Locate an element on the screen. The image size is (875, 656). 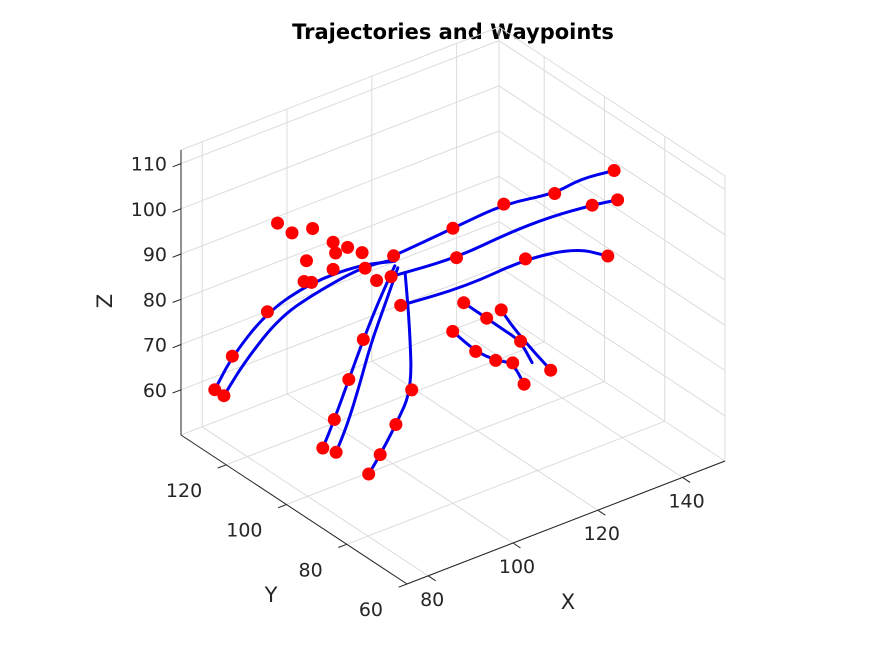
x-axis-line is located at coordinates (566, 522).